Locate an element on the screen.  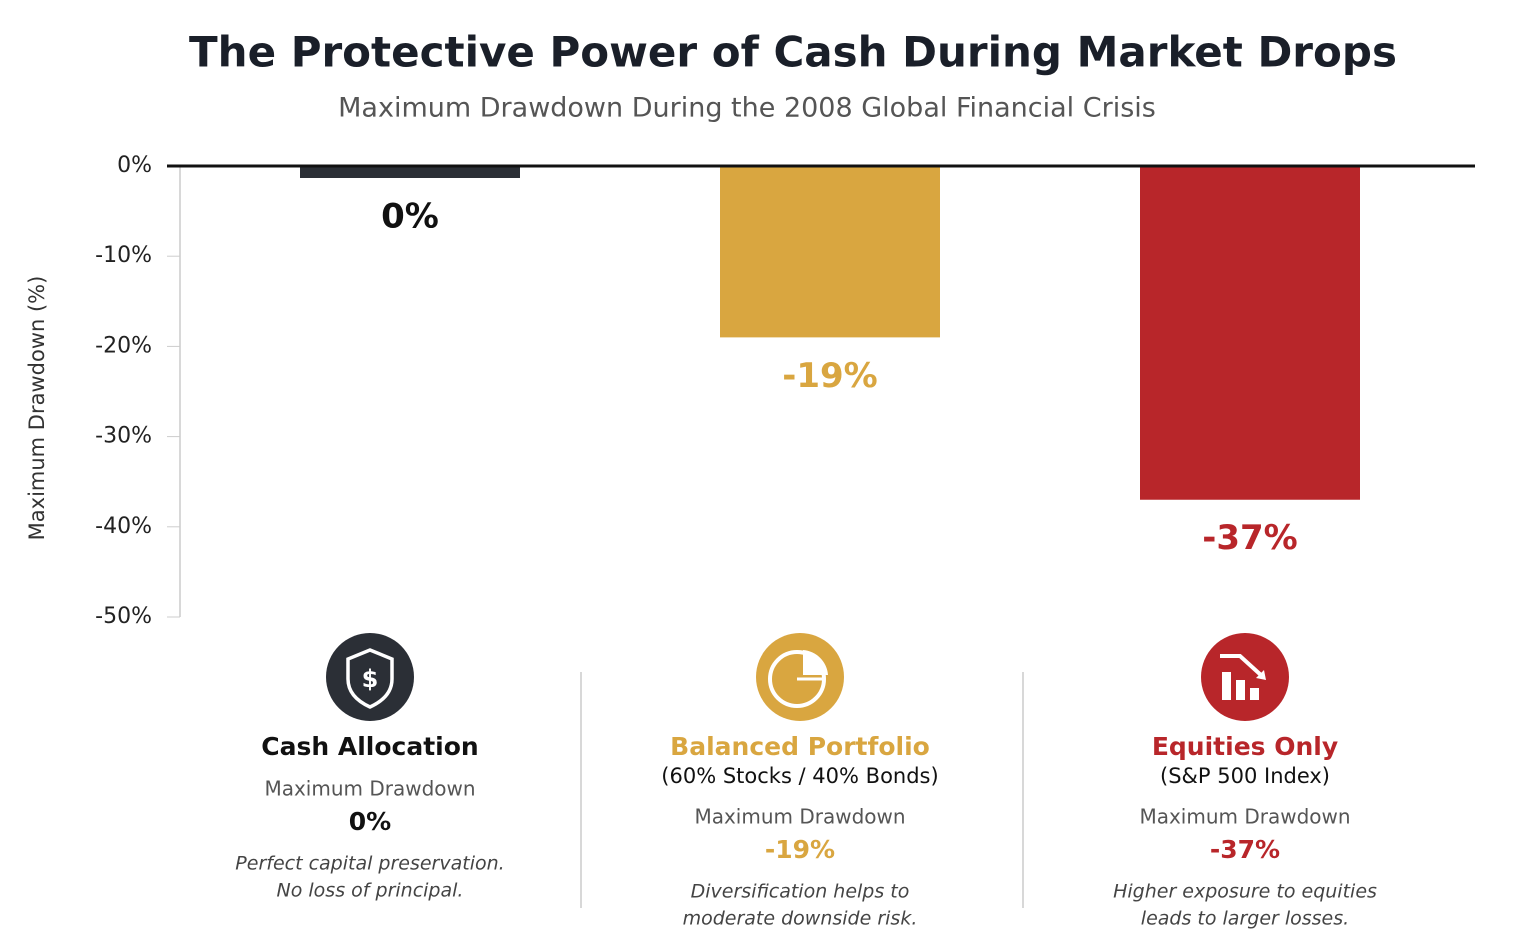
card-title: Cash Allocation is located at coordinates (369, 746).